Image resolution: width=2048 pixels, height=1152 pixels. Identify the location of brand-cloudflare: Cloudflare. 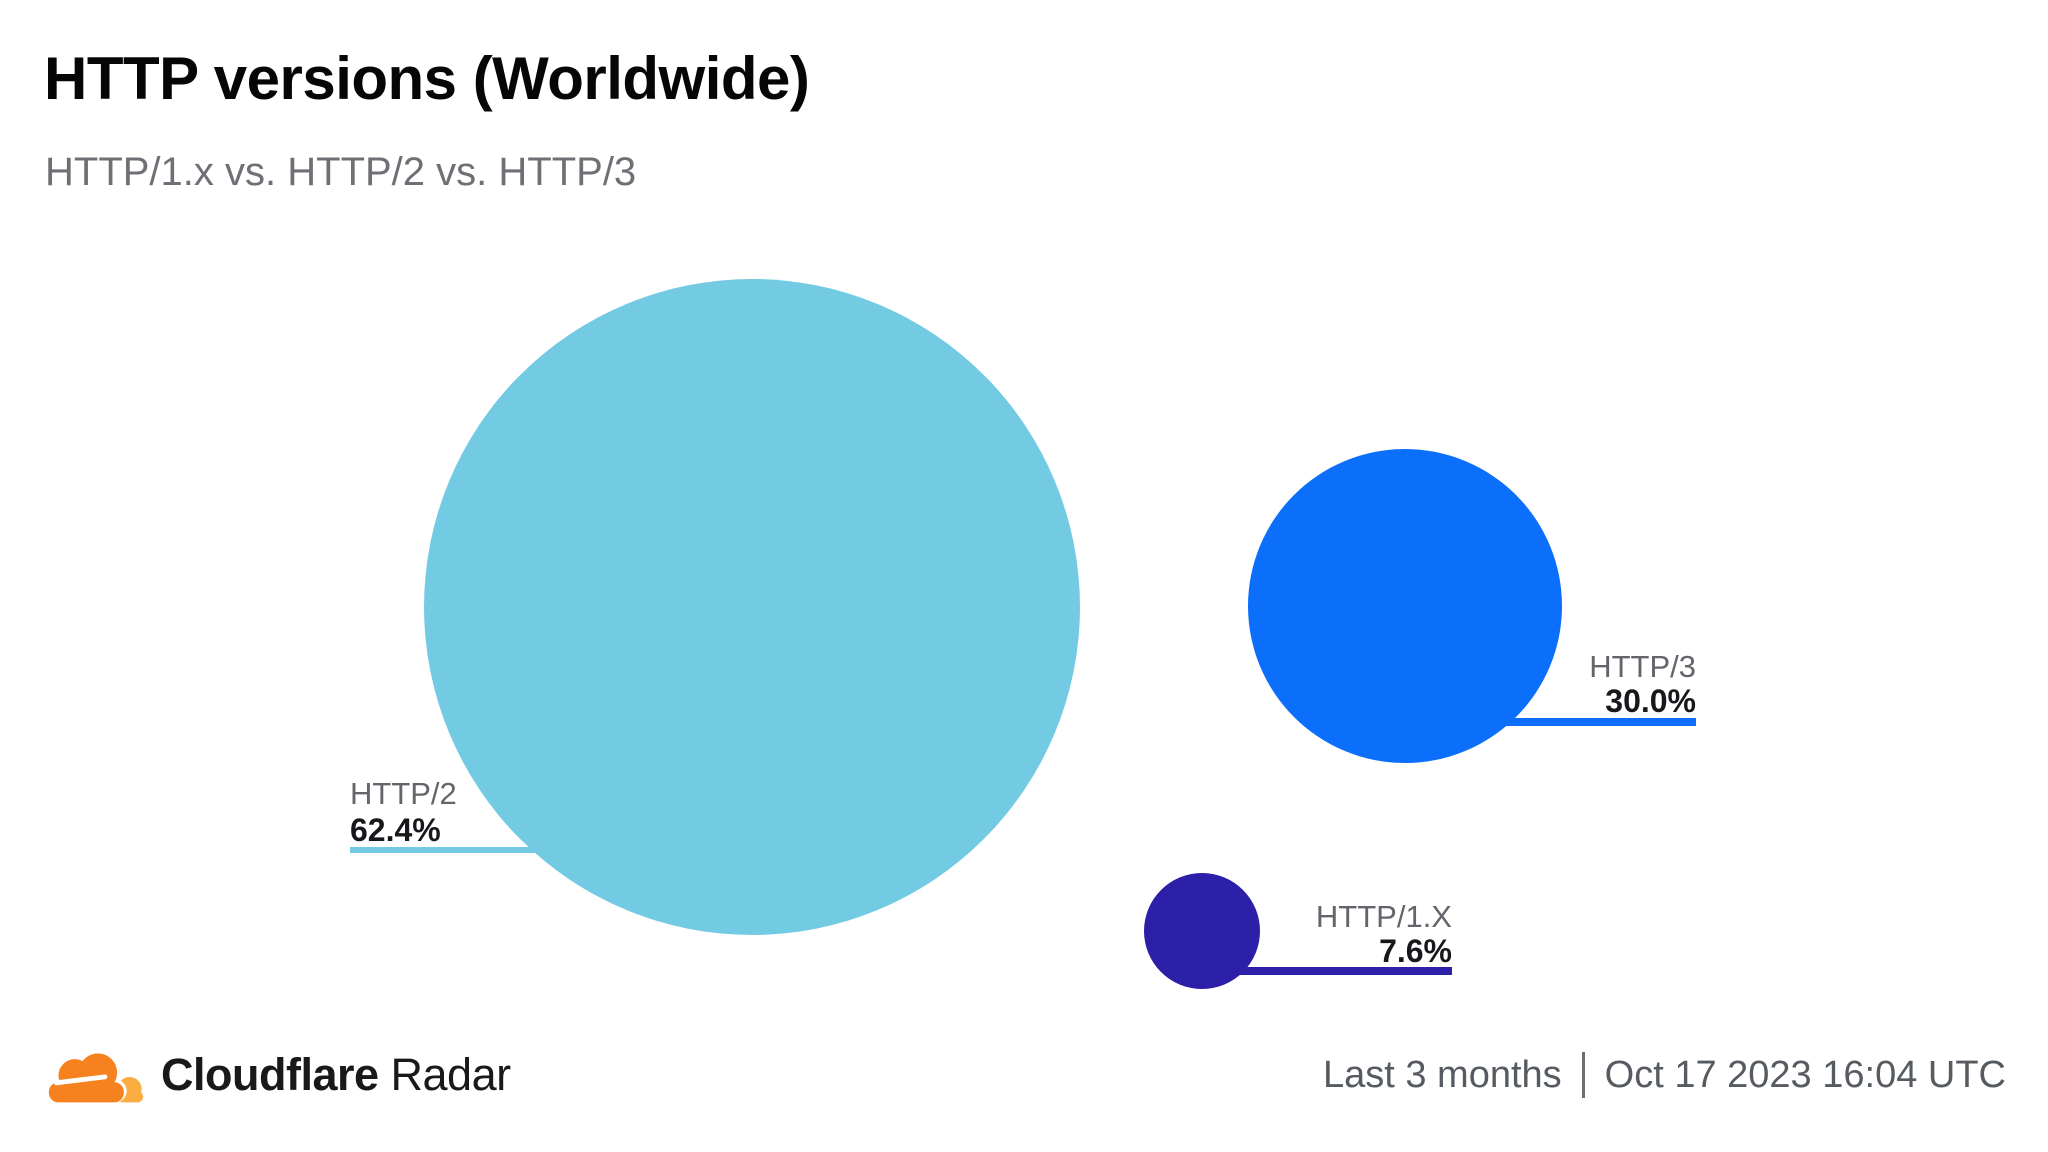
(270, 1074).